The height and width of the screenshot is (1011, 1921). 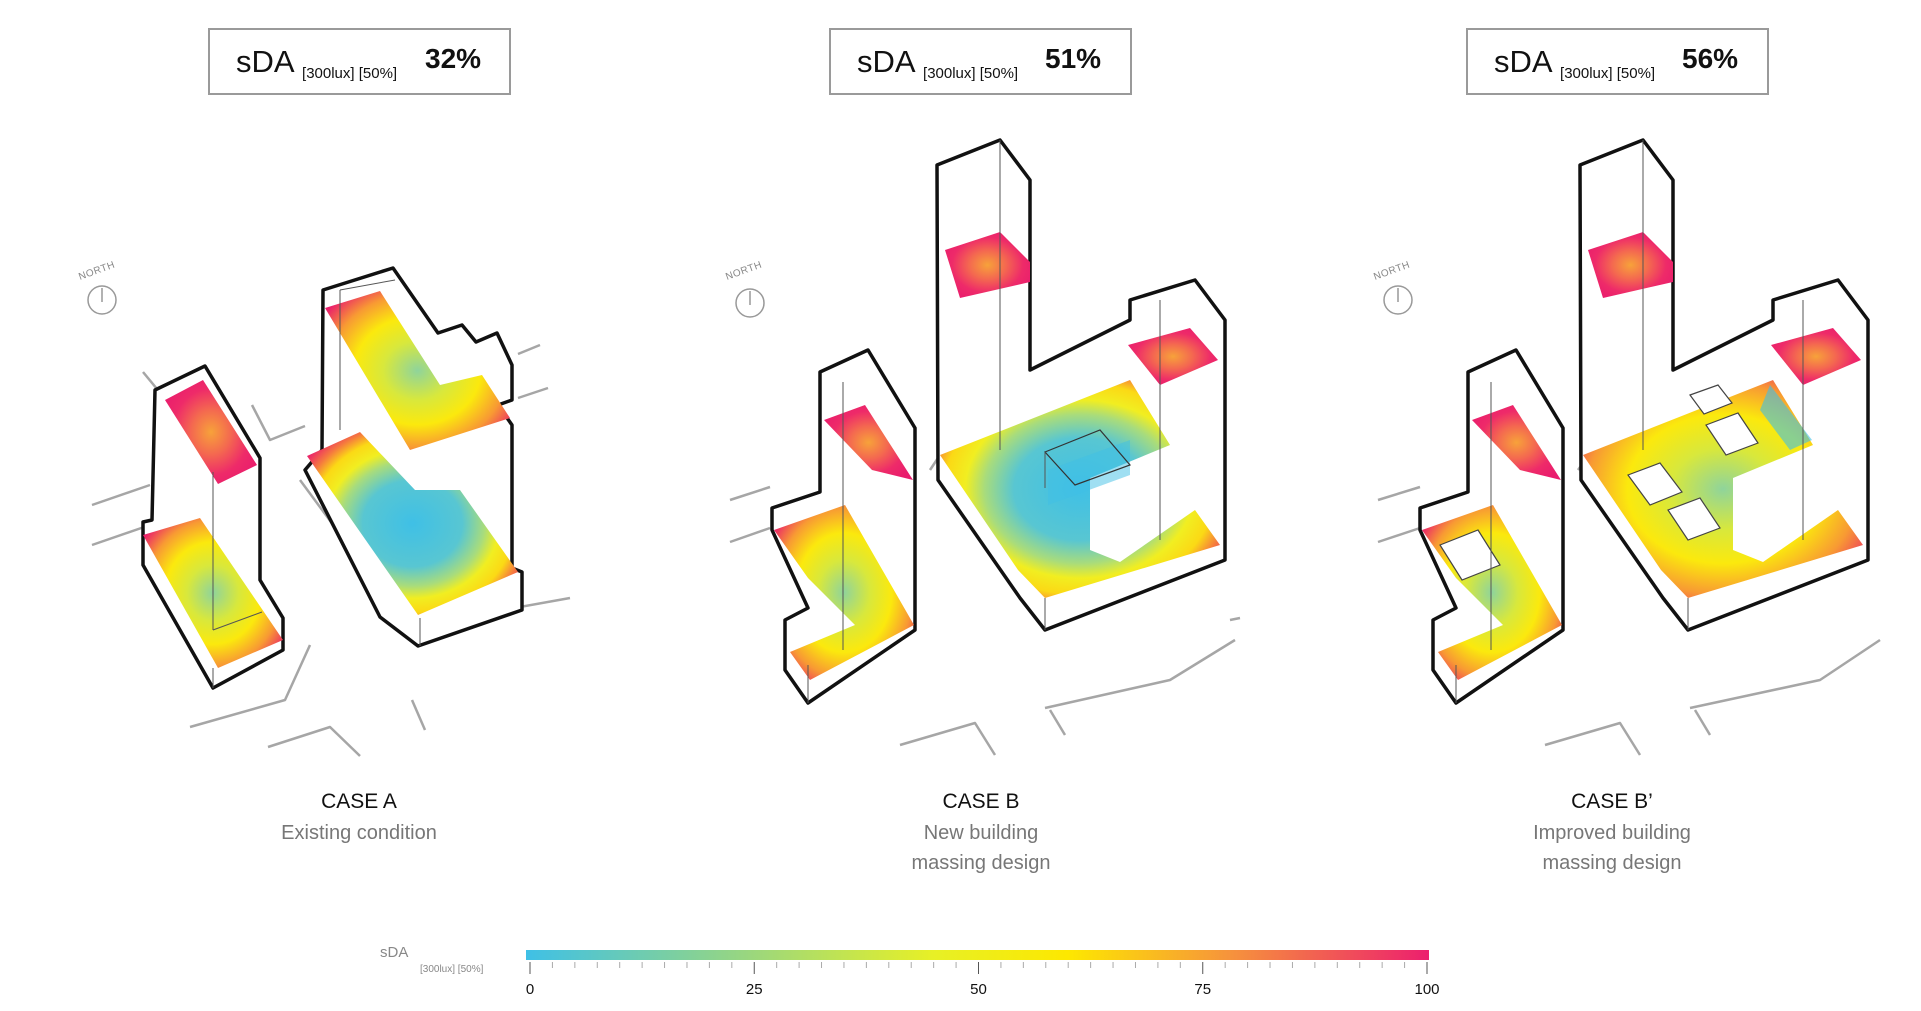 I want to click on case-b-description-line-1: New building, so click(x=981, y=833).